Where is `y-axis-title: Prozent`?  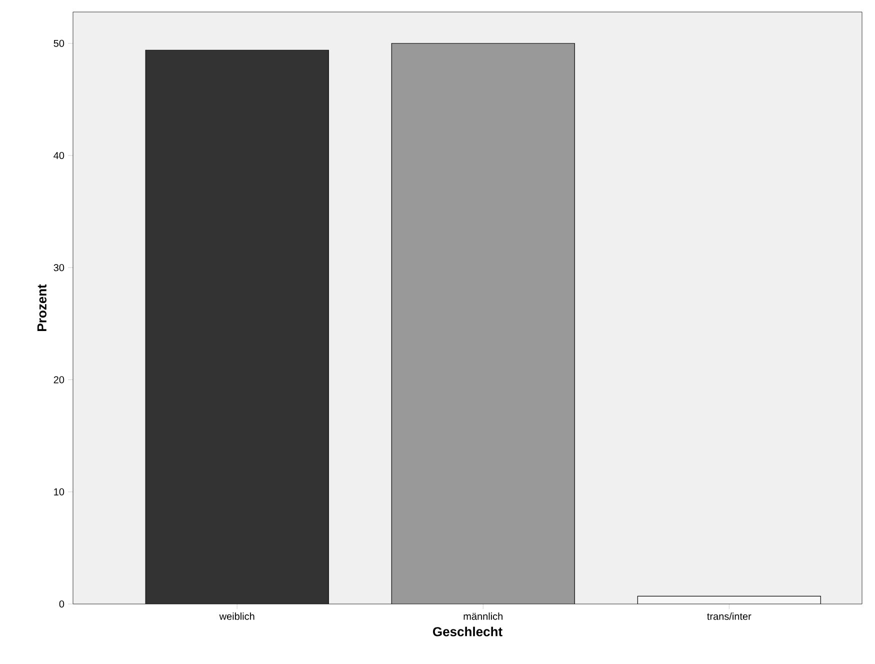
y-axis-title: Prozent is located at coordinates (41, 307).